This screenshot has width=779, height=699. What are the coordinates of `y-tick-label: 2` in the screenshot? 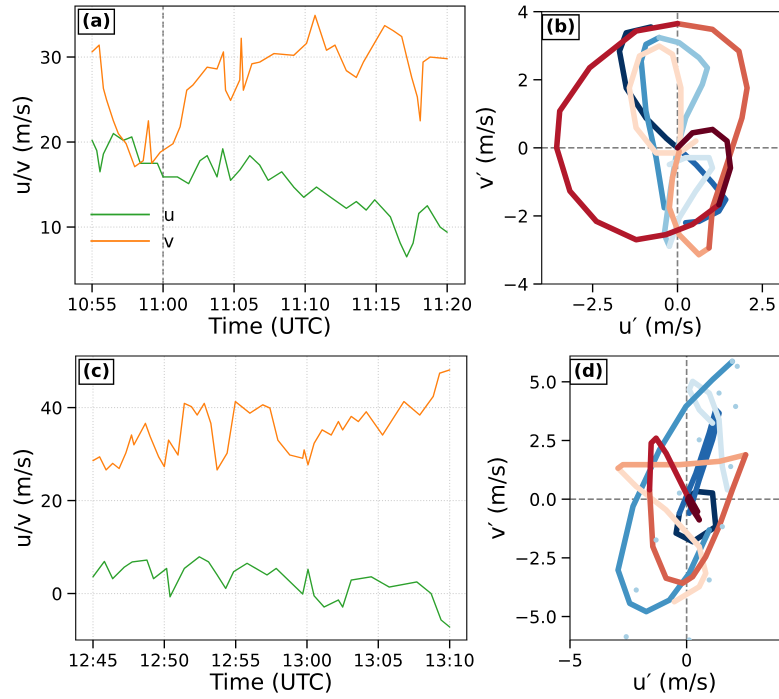 It's located at (522, 79).